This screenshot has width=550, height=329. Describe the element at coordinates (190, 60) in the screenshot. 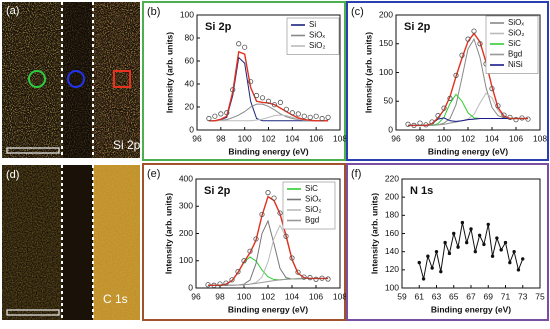

I see `y-tick-label: 60` at that location.